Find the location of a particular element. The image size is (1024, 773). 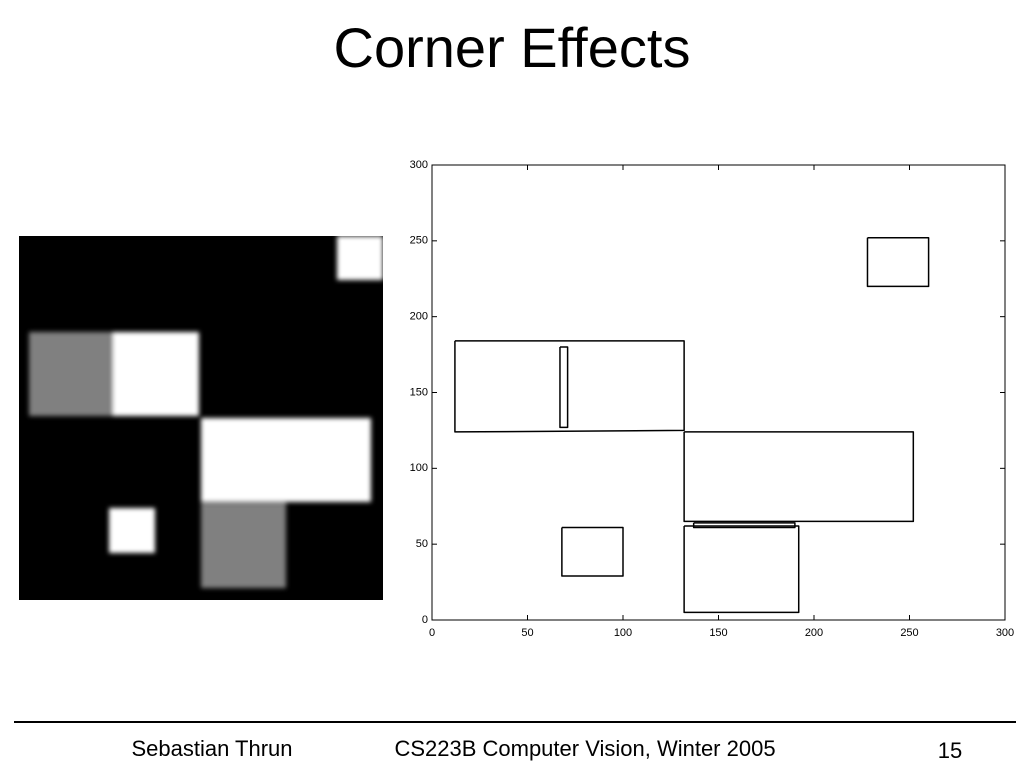

slide-title: Corner Effects is located at coordinates (512, 47).